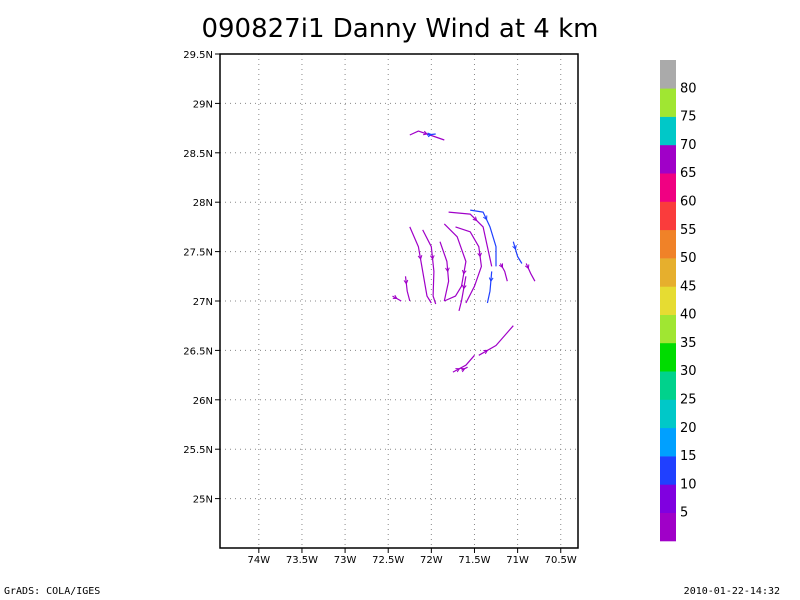  I want to click on footer-timestamp: 2010-01-22-14:32, so click(731, 591).